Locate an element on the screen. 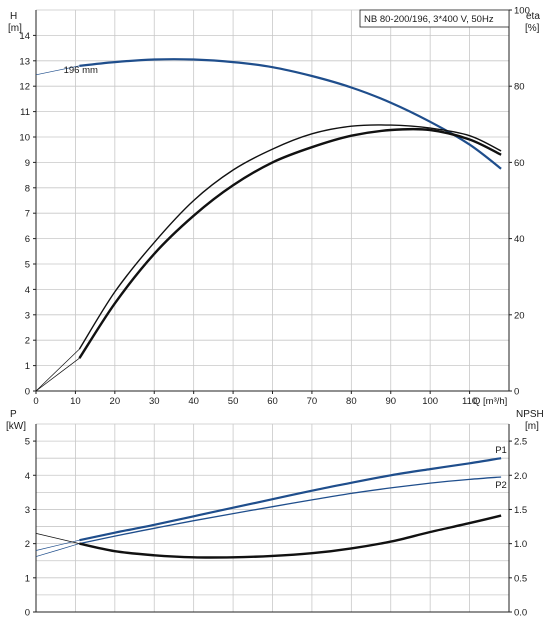 The height and width of the screenshot is (626, 554). top-series-label-196mm: 196 mm is located at coordinates (81, 70).